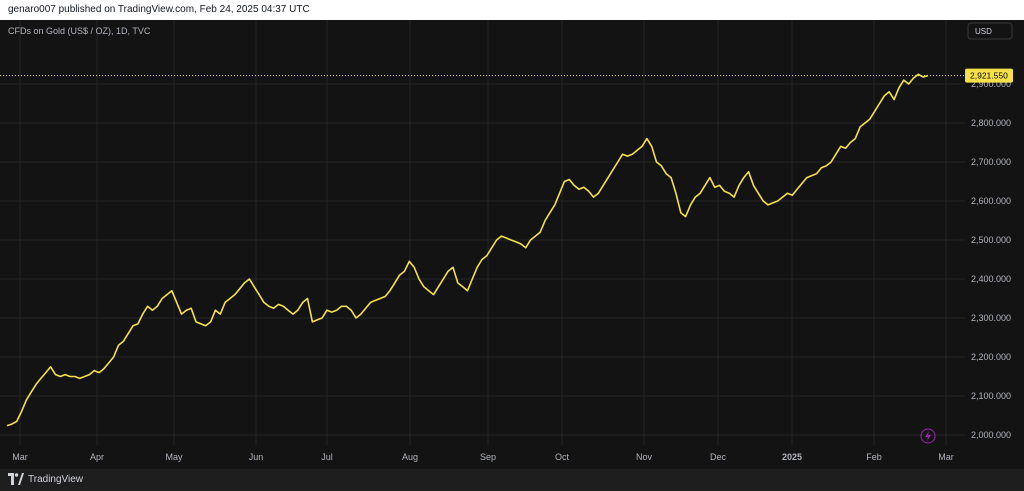  Describe the element at coordinates (983, 31) in the screenshot. I see `currency-button-label: USD` at that location.